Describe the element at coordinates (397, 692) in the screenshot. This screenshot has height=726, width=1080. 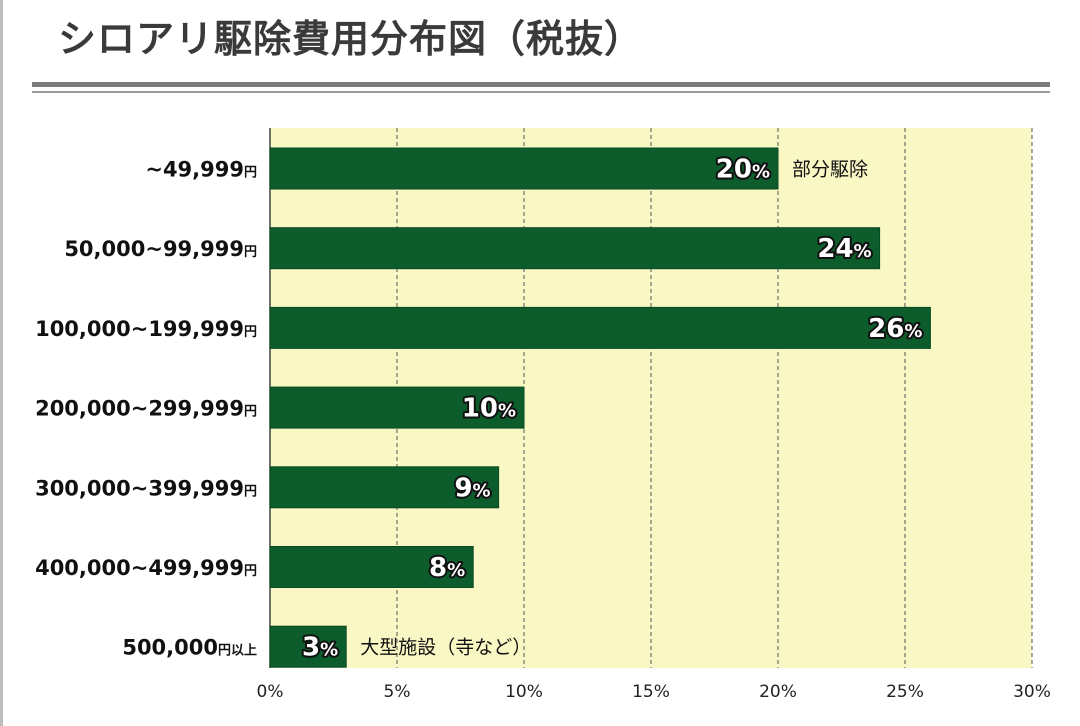
I see `x-tick-label: 5%` at that location.